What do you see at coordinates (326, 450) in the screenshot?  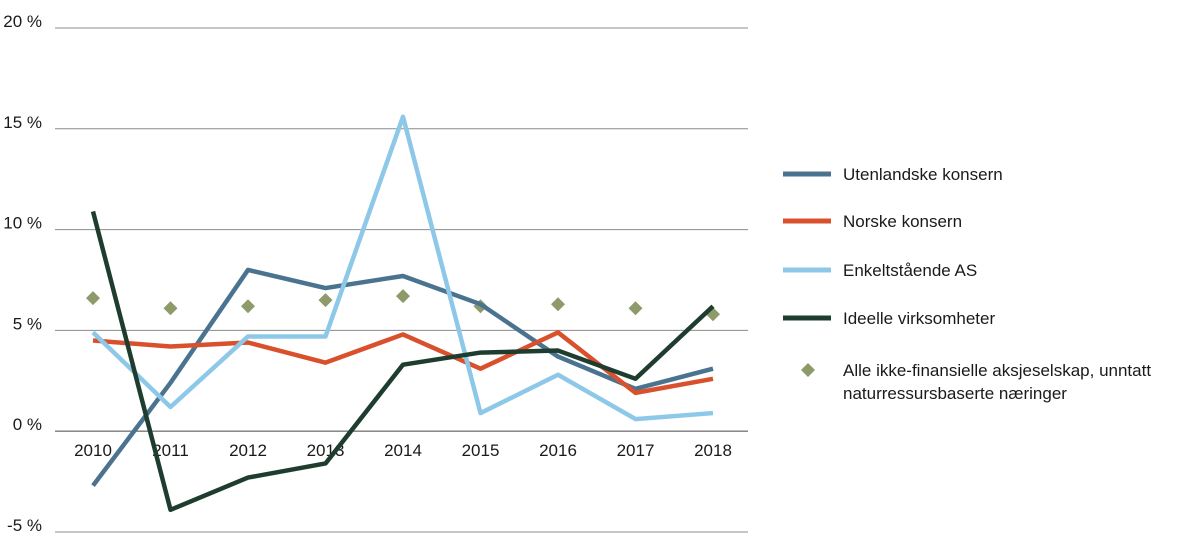 I see `x-tick-label: 2013` at bounding box center [326, 450].